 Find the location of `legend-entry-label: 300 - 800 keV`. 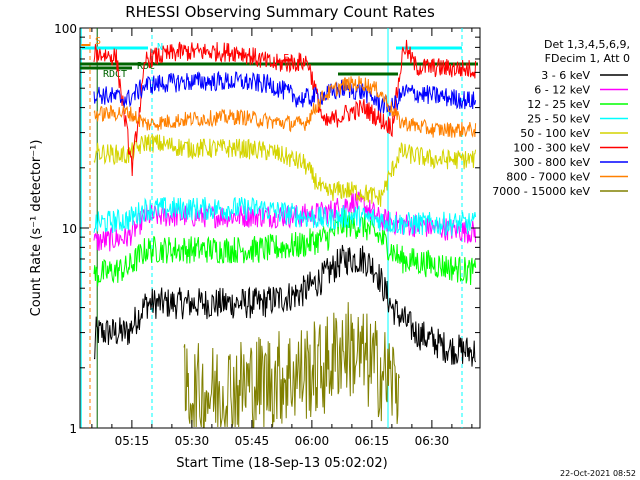

legend-entry-label: 300 - 800 keV is located at coordinates (551, 162).